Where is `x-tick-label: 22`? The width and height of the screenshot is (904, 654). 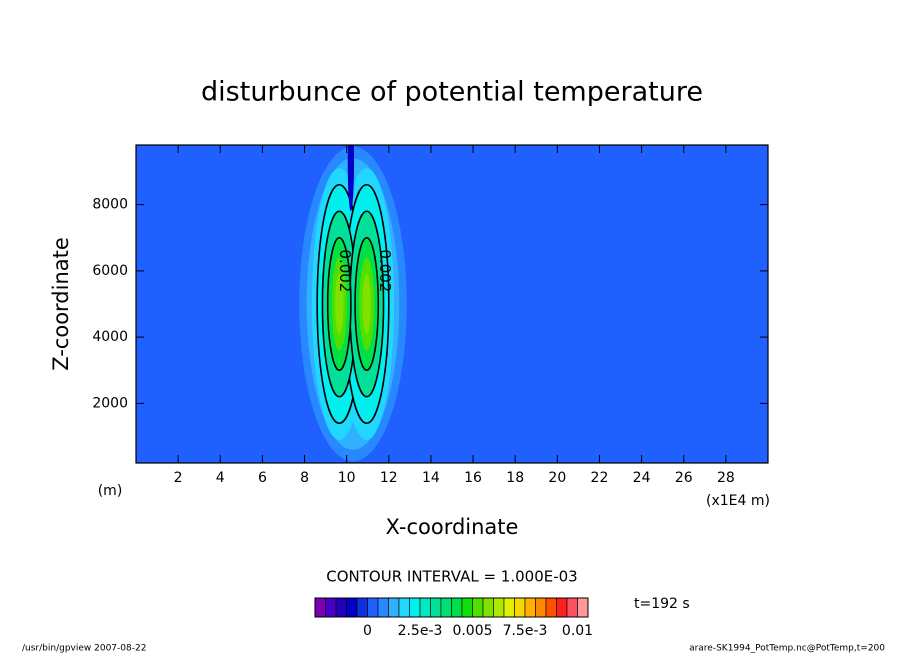
x-tick-label: 22 is located at coordinates (600, 478).